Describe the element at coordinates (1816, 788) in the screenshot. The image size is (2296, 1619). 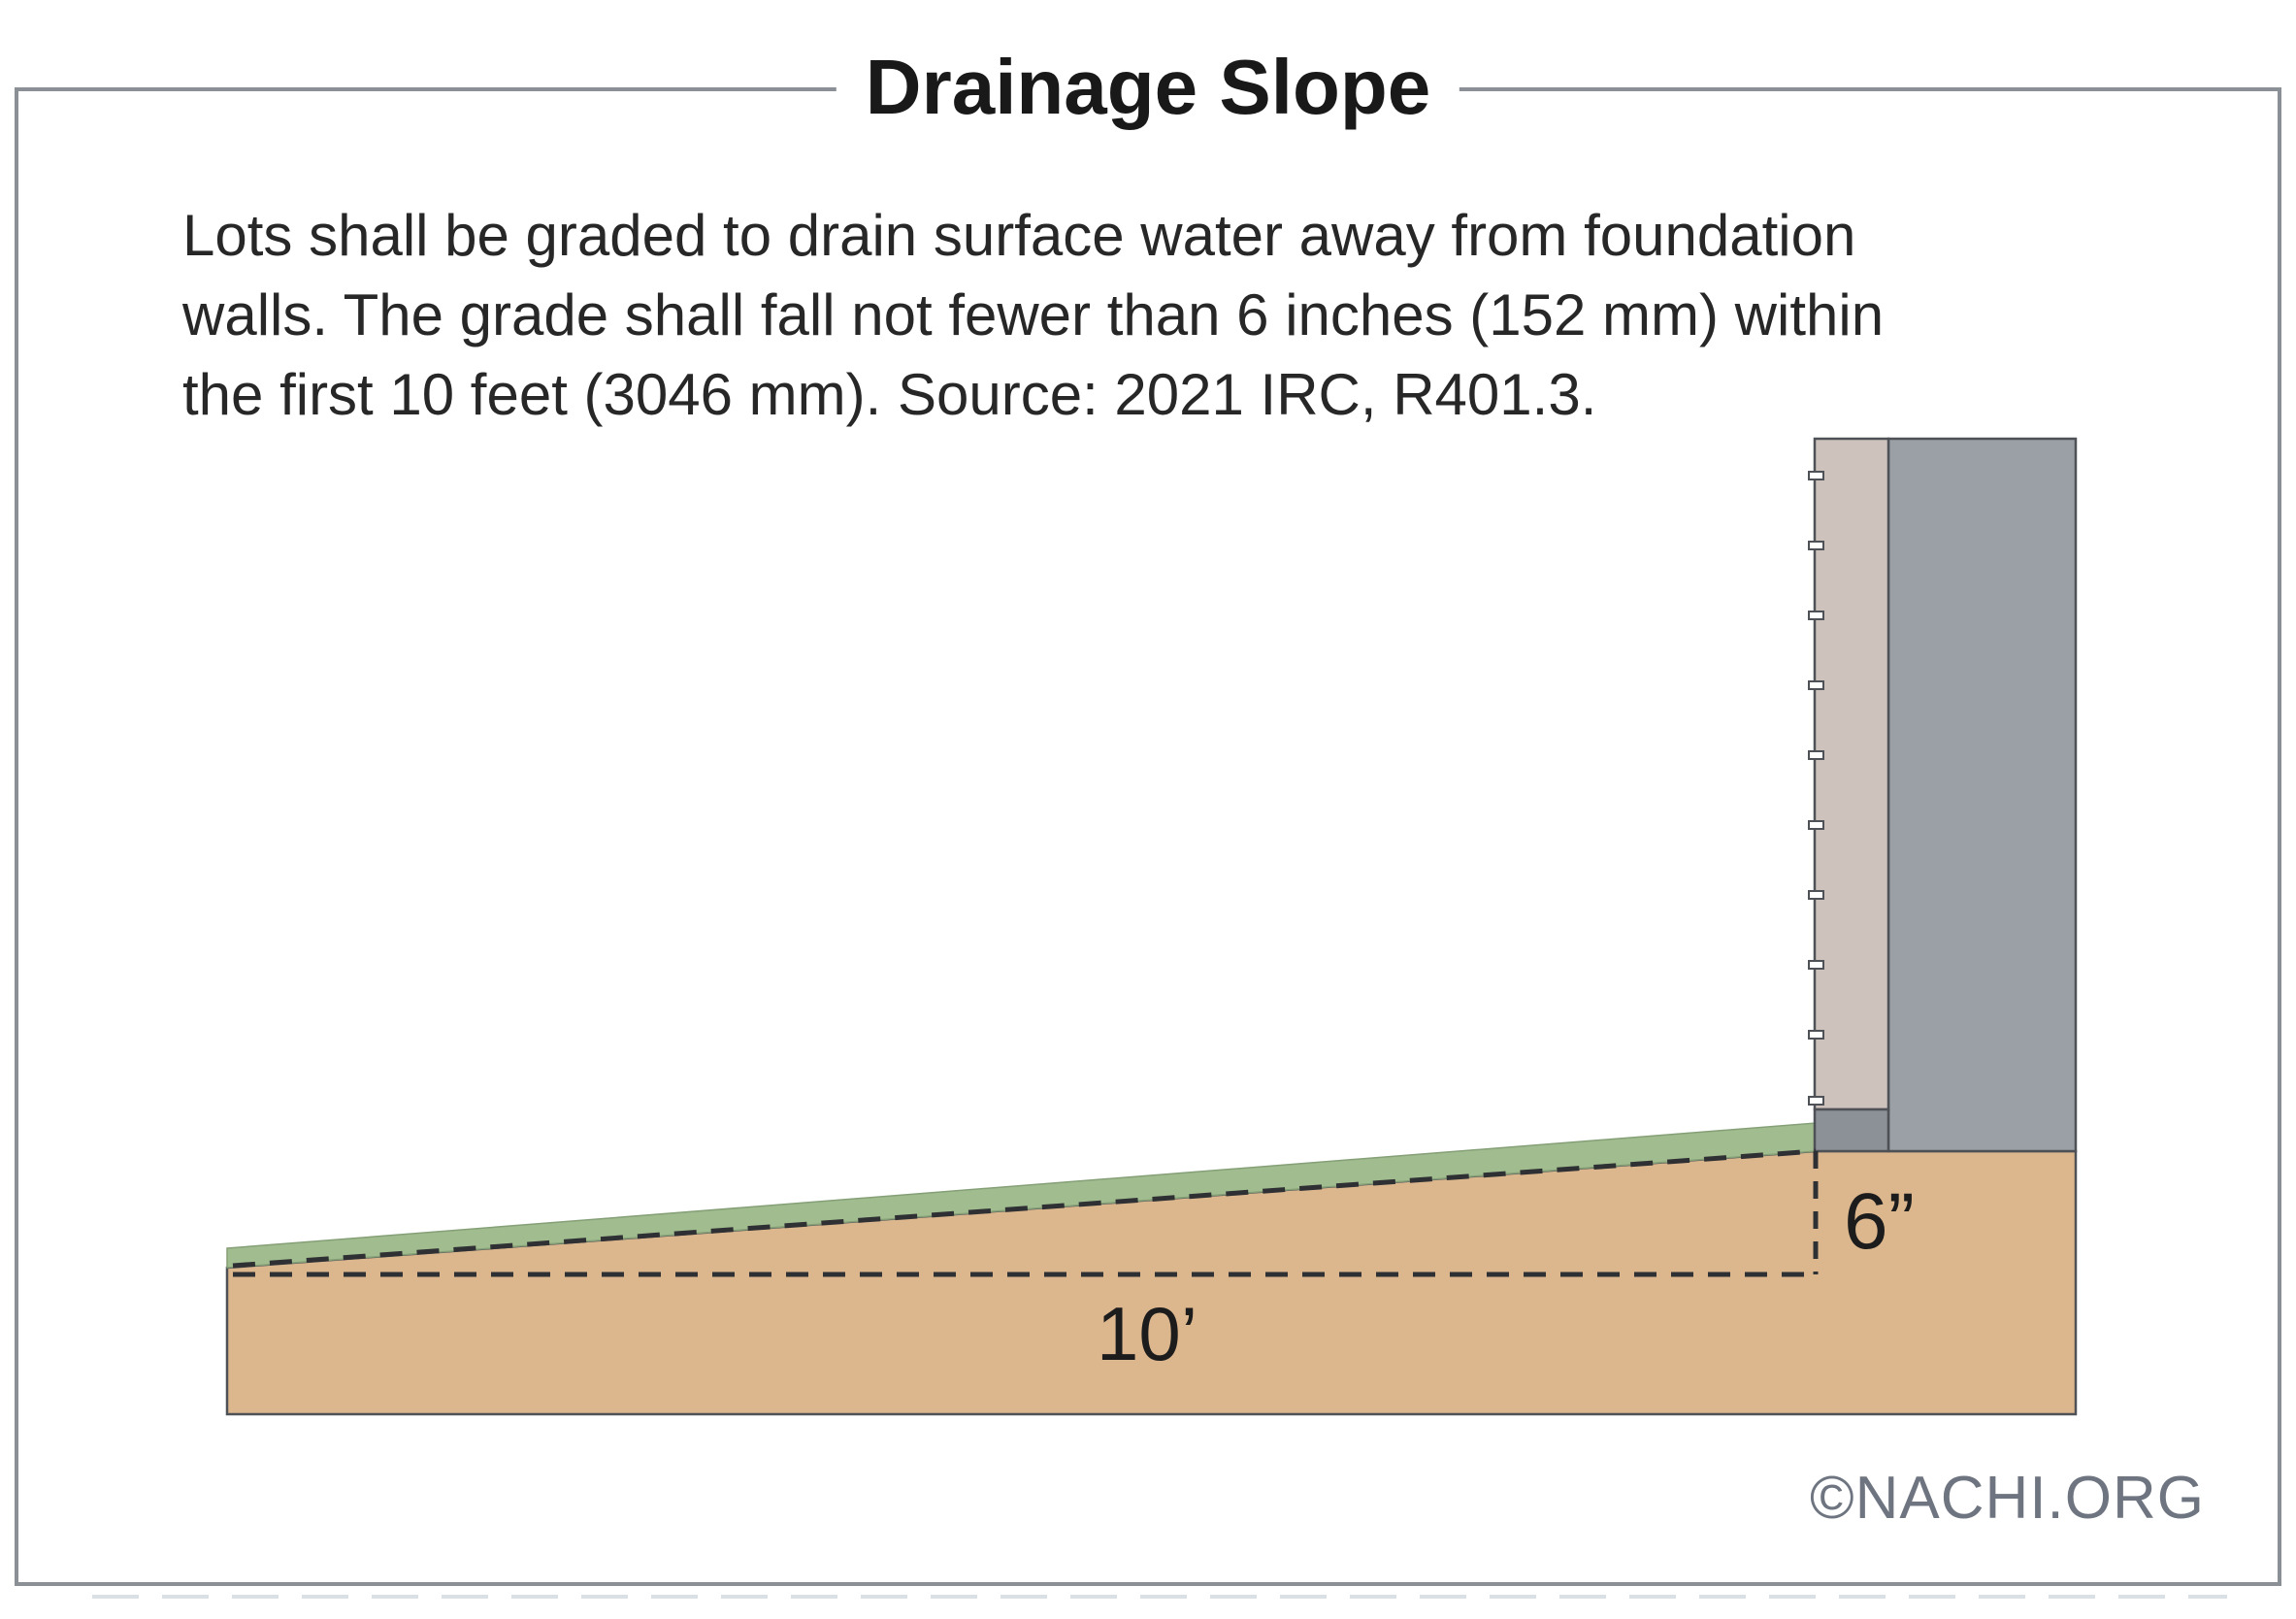
I see `veneer-notches` at that location.